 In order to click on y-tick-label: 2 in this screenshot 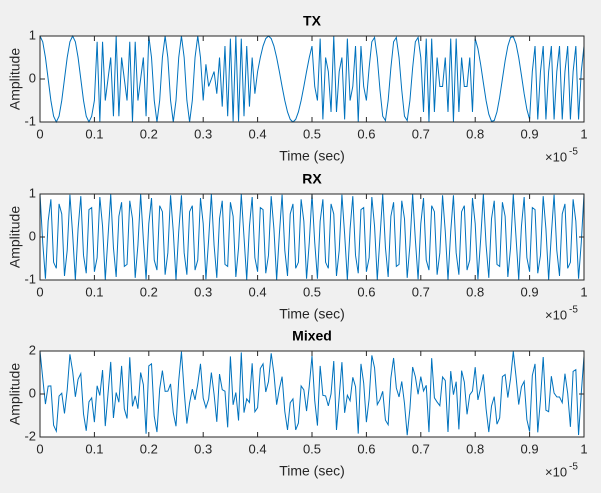, I will do `click(32, 349)`.